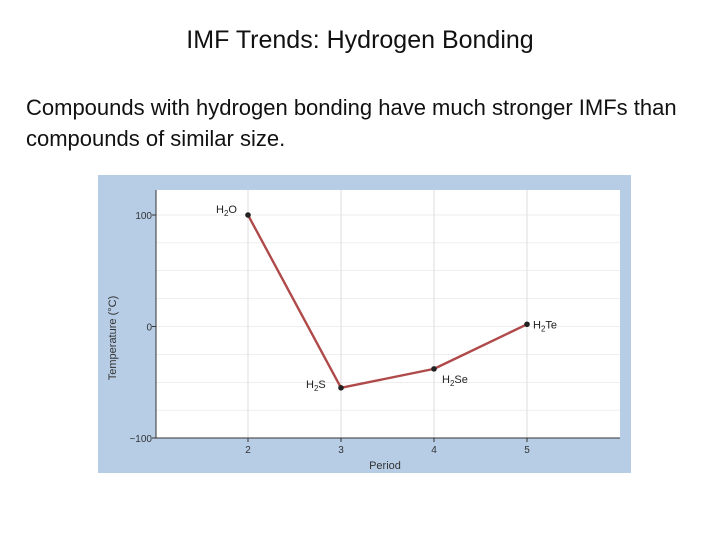  What do you see at coordinates (434, 450) in the screenshot?
I see `x-tick-label: 4` at bounding box center [434, 450].